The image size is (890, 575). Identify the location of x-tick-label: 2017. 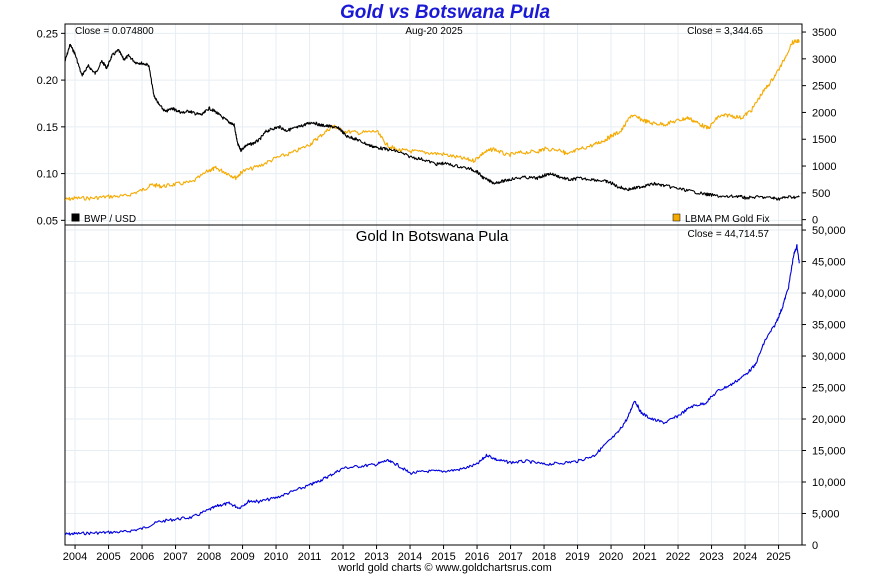
(510, 557).